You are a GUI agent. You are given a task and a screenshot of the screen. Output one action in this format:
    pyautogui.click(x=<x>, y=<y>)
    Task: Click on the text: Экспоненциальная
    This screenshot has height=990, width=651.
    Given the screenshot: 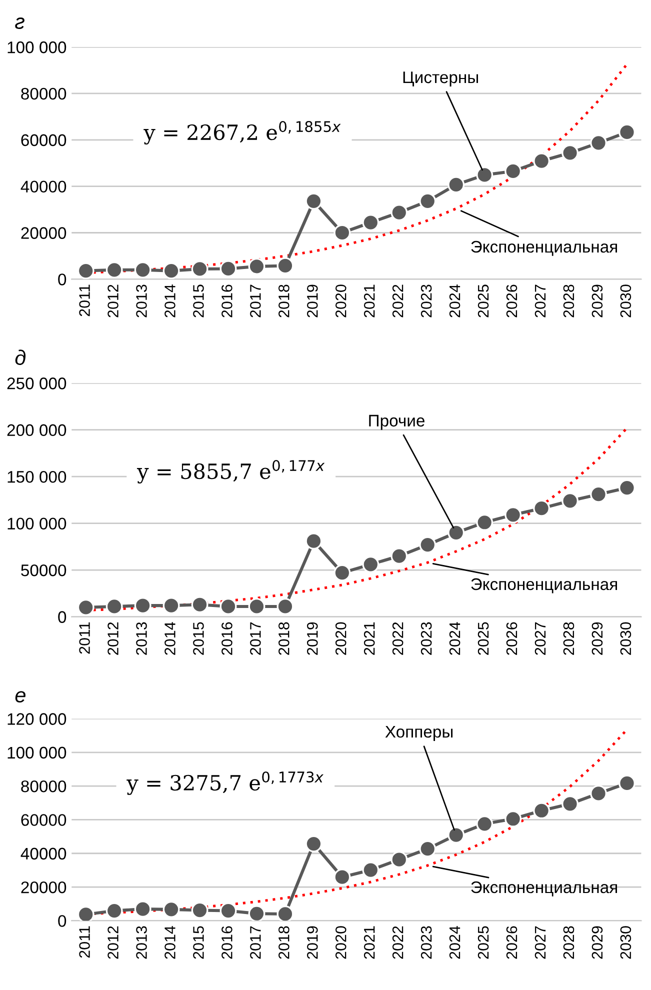 What is the action you would take?
    pyautogui.click(x=544, y=248)
    